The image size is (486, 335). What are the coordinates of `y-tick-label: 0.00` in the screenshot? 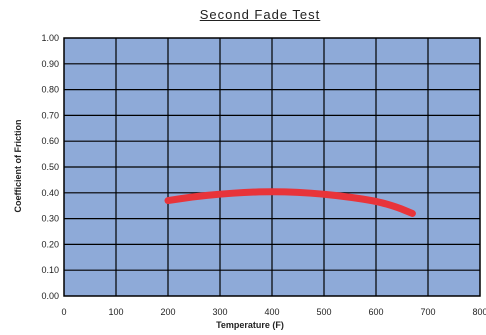 It's located at (50, 296).